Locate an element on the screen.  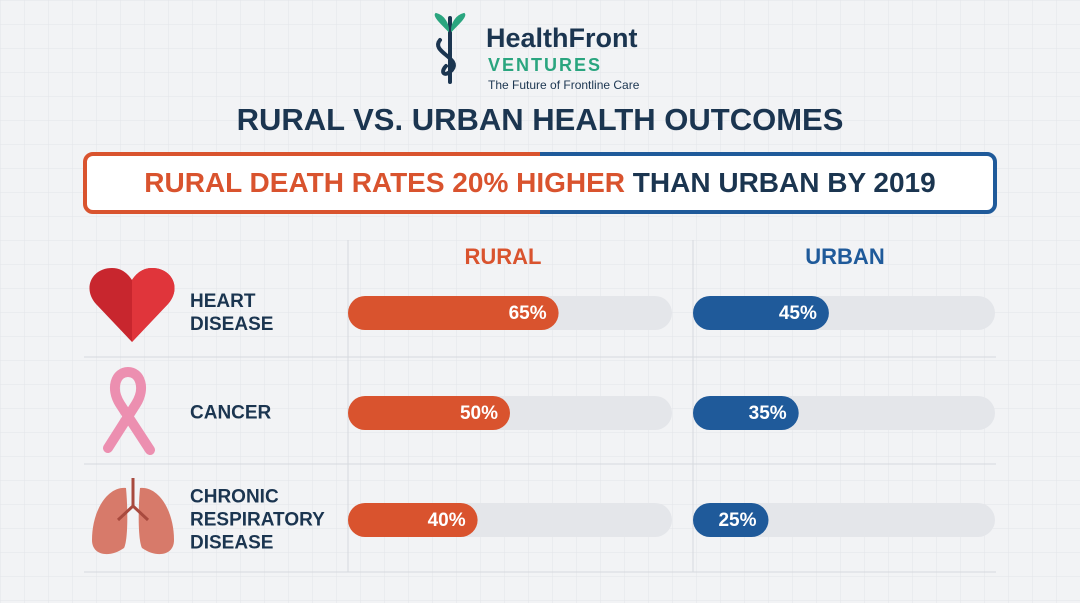
banner-border-left is located at coordinates (311, 183).